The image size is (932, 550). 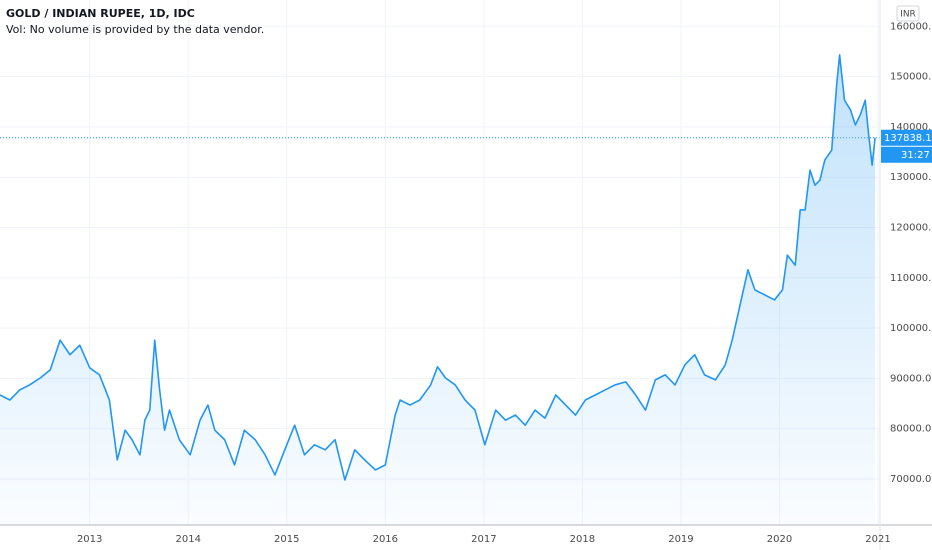 I want to click on y-tick-label: 110000.0, so click(x=911, y=278).